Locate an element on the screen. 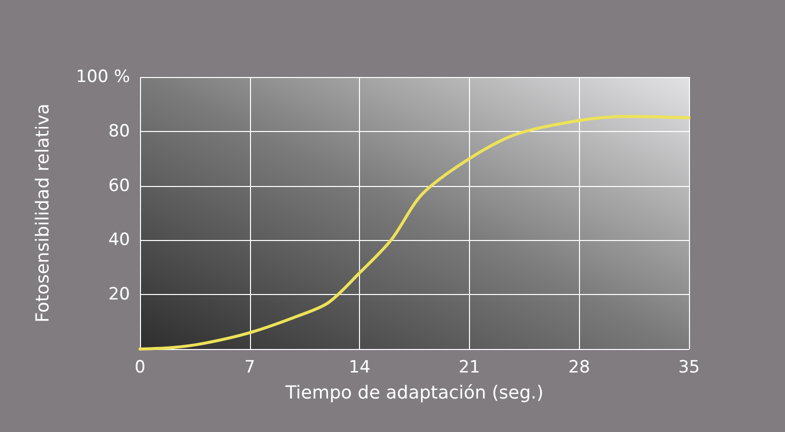 The image size is (785, 432). x-tick-label: 0 is located at coordinates (140, 368).